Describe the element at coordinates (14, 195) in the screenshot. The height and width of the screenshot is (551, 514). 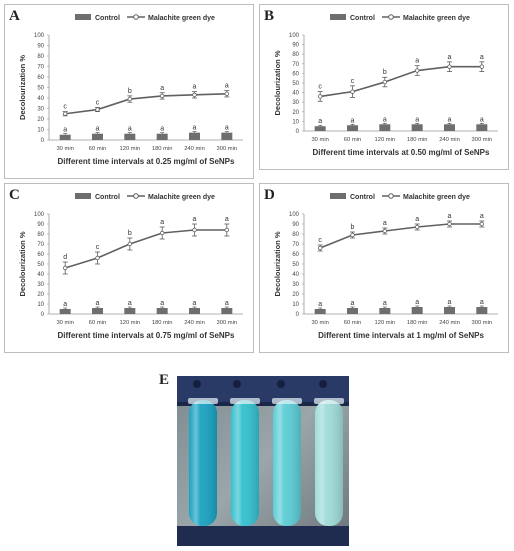
I see `panel-letter-c: C` at that location.